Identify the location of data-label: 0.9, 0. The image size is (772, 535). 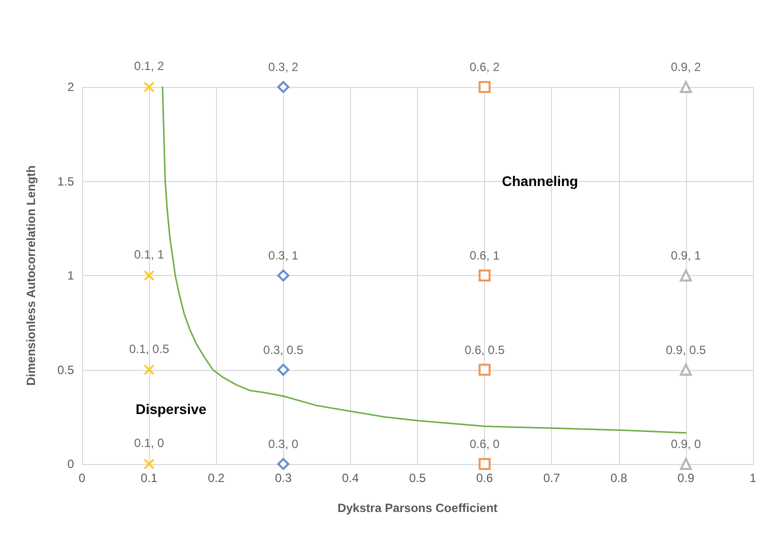
(686, 444).